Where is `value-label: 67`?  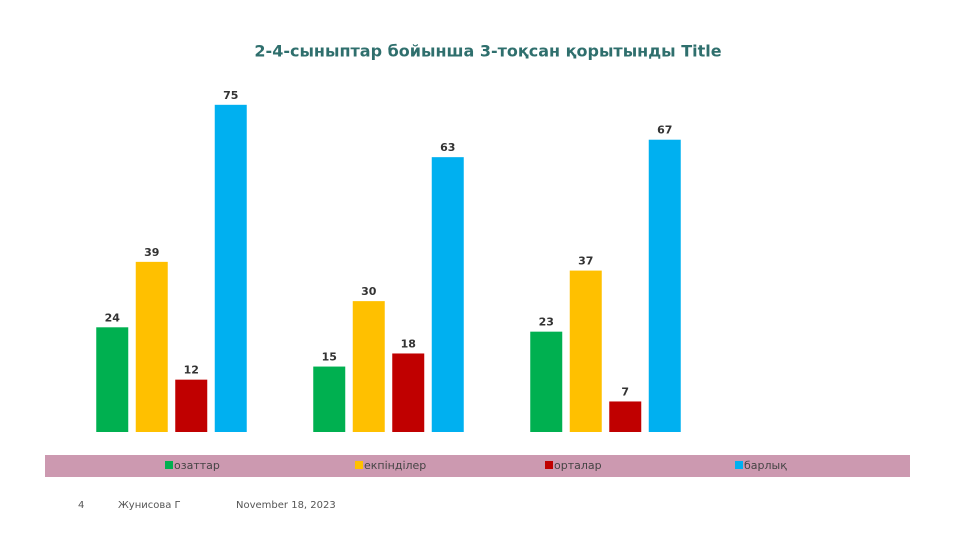
value-label: 67 is located at coordinates (664, 130).